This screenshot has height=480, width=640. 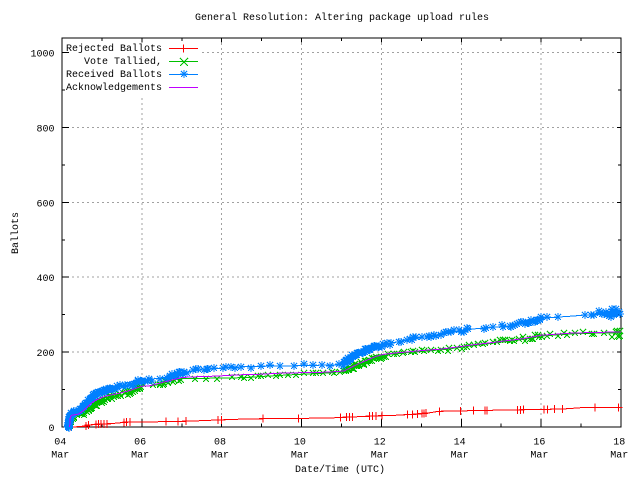 What do you see at coordinates (539, 443) in the screenshot?
I see `svg-text: 16` at bounding box center [539, 443].